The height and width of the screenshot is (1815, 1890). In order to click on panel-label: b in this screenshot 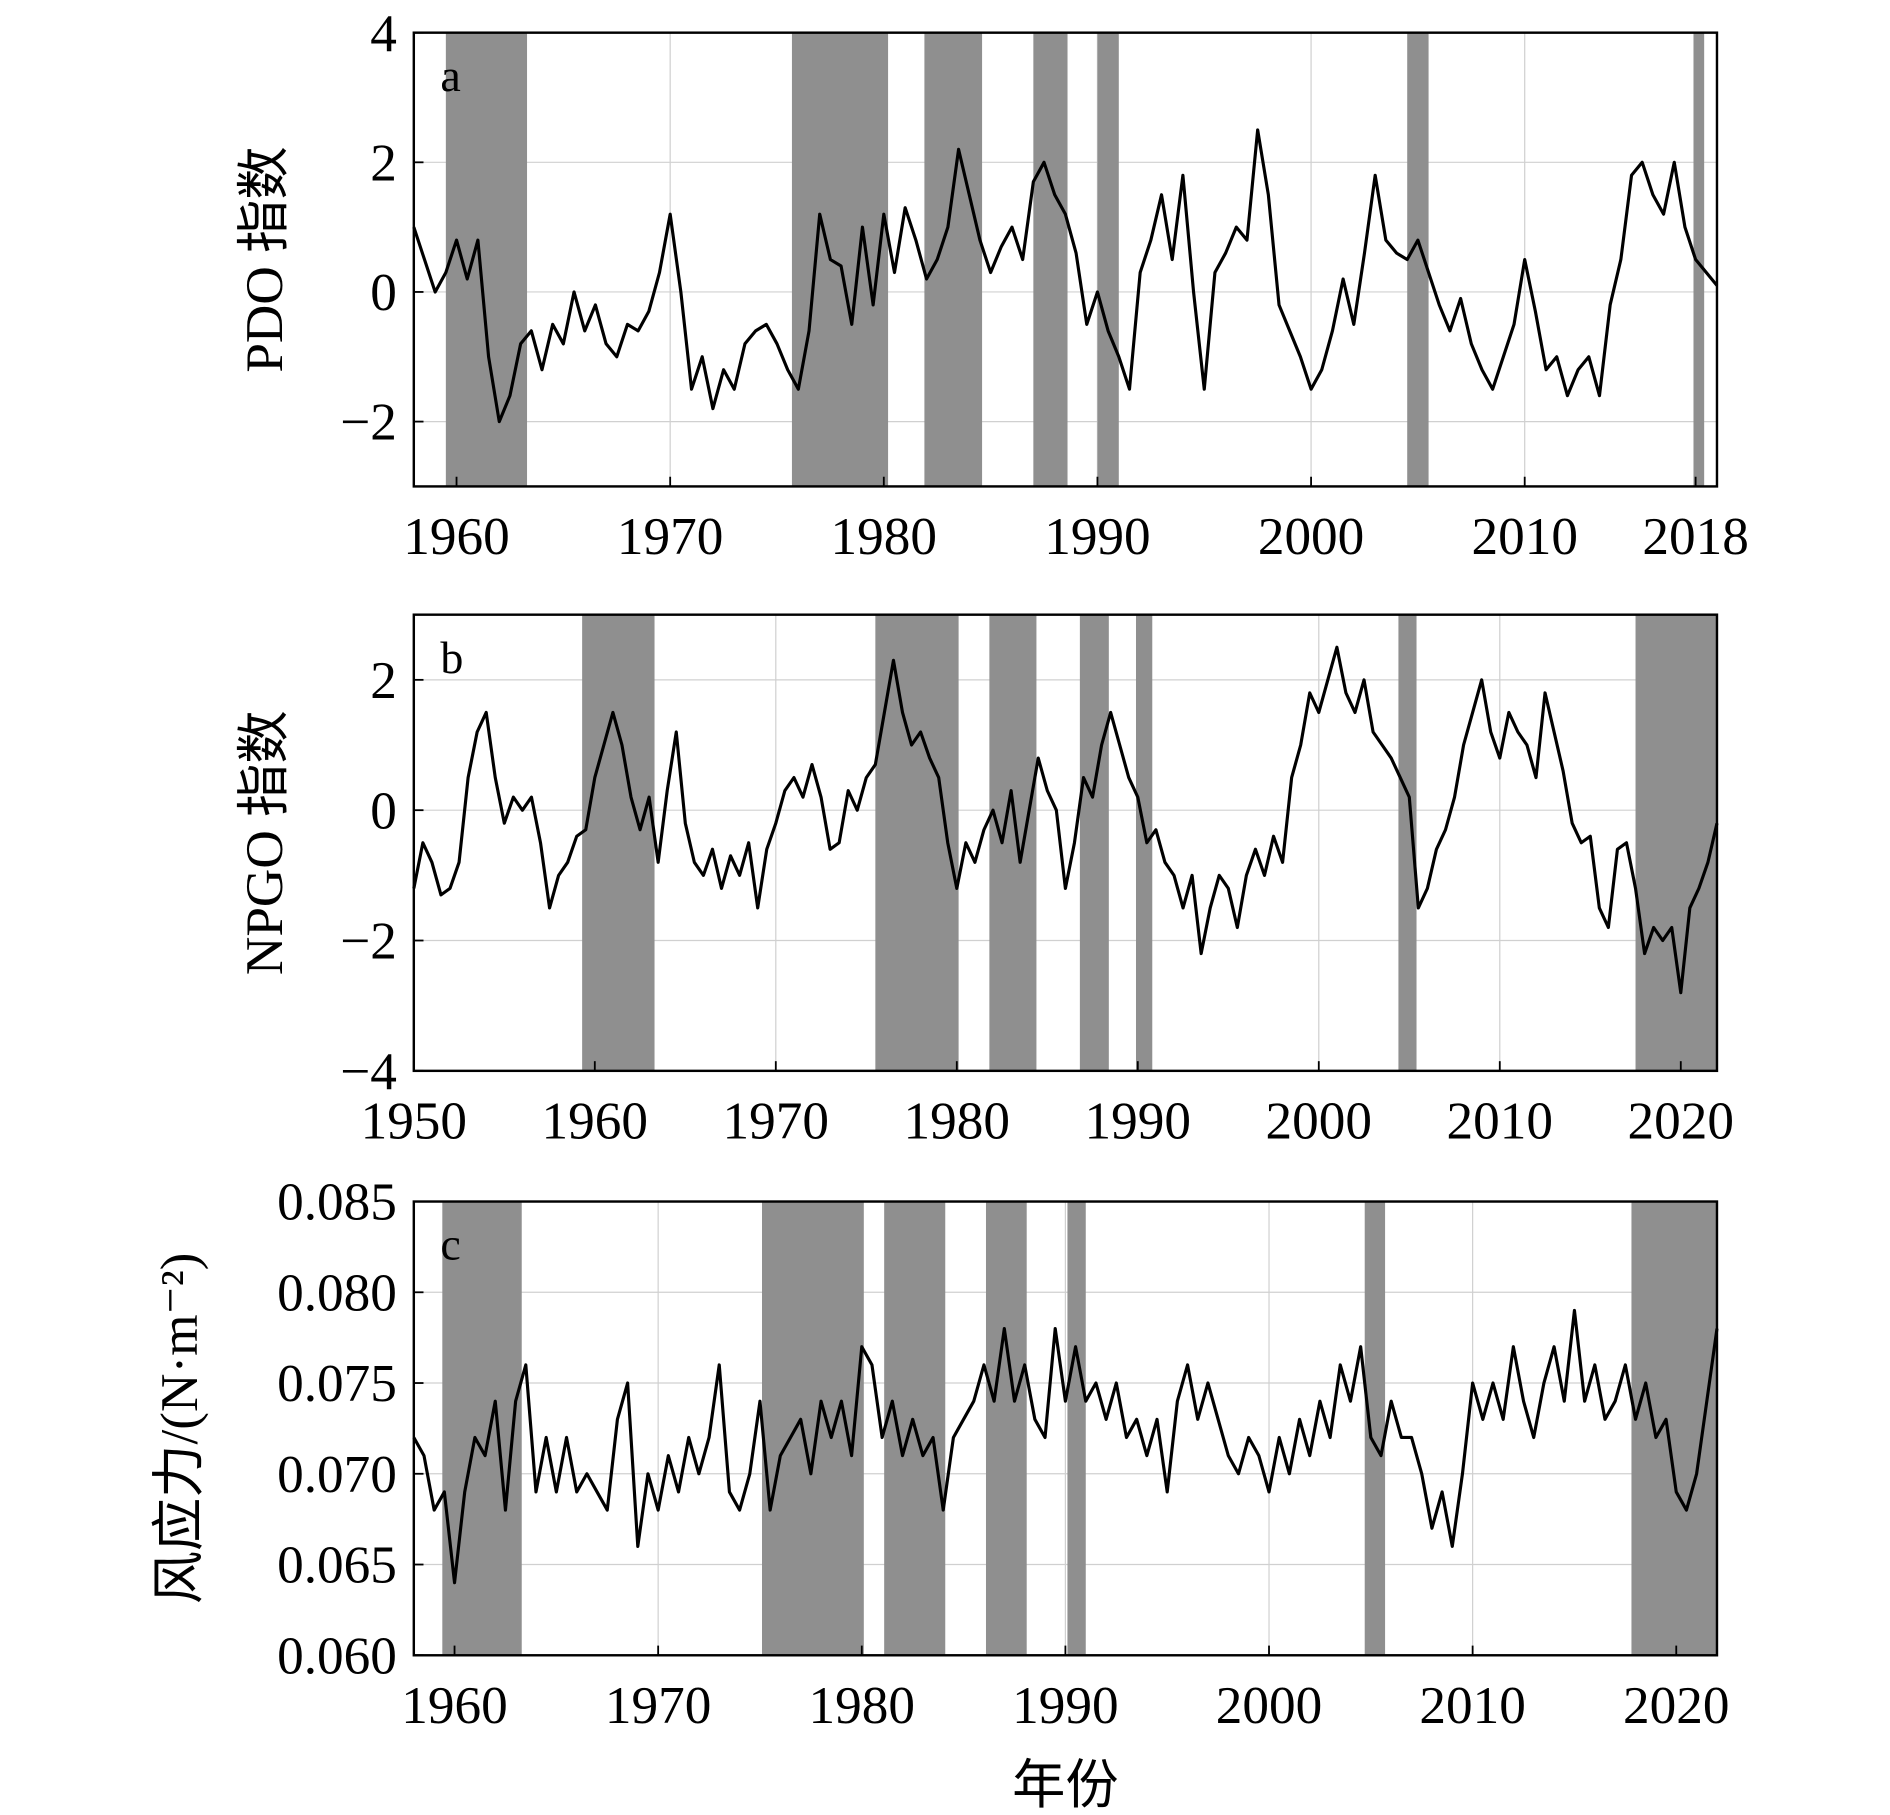, I will do `click(451, 657)`.